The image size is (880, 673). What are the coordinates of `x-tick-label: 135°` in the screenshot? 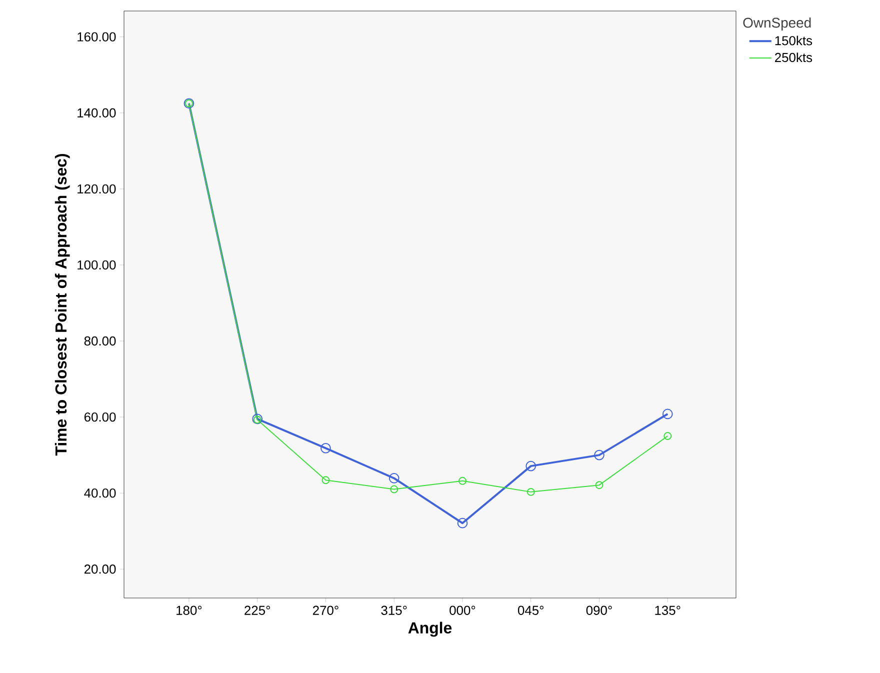 It's located at (667, 610).